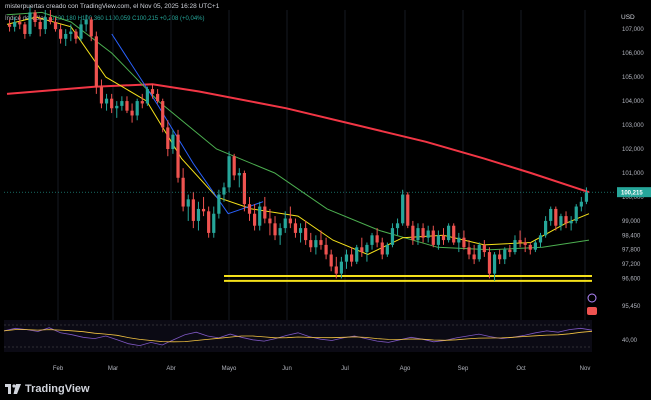 This screenshot has height=400, width=651. Describe the element at coordinates (592, 298) in the screenshot. I see `event-marker-icon` at that location.